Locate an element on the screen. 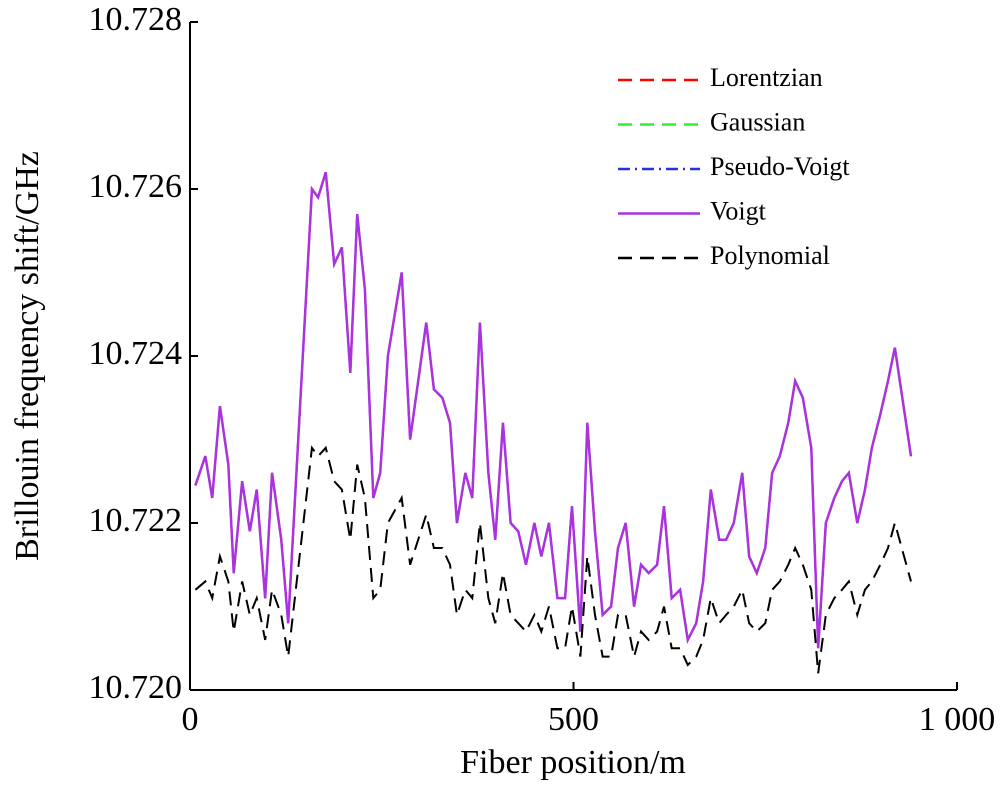  legend-label: Polynomial is located at coordinates (770, 255).